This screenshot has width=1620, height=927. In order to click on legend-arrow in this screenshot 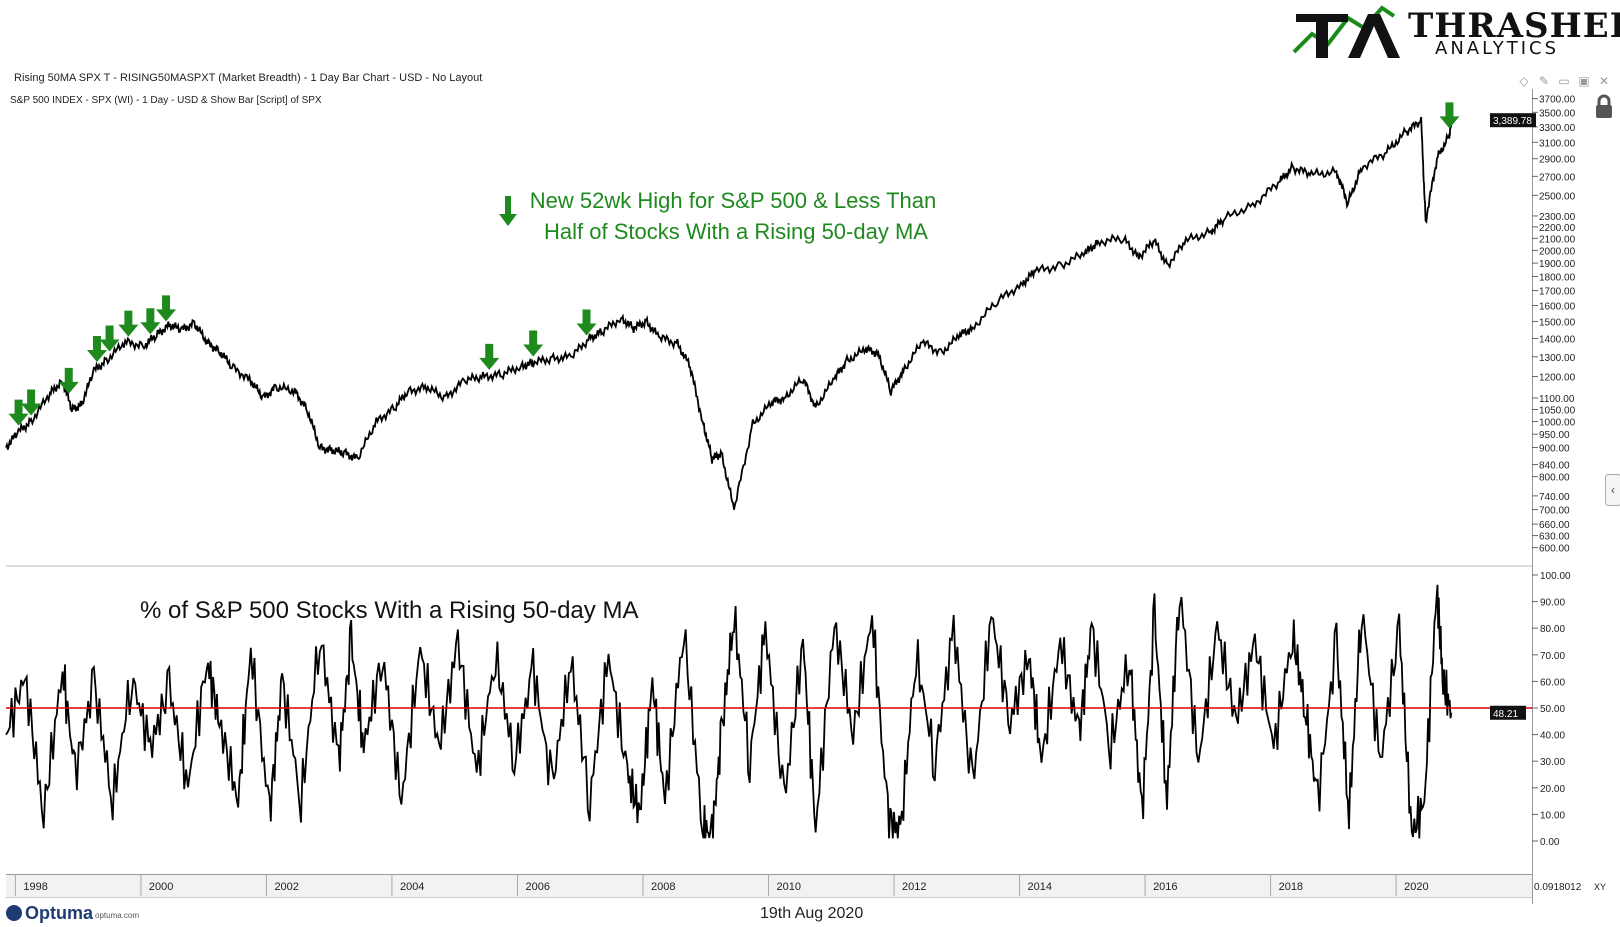, I will do `click(508, 211)`.